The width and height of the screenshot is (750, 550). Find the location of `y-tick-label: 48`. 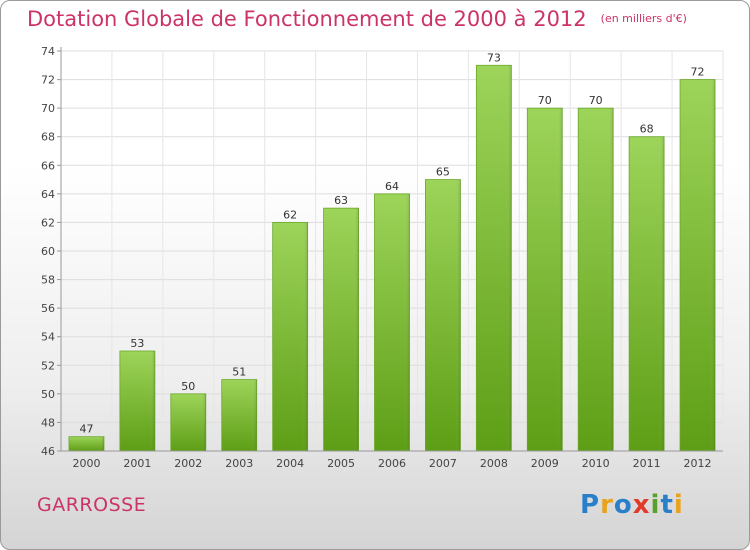

y-tick-label: 48 is located at coordinates (48, 422).